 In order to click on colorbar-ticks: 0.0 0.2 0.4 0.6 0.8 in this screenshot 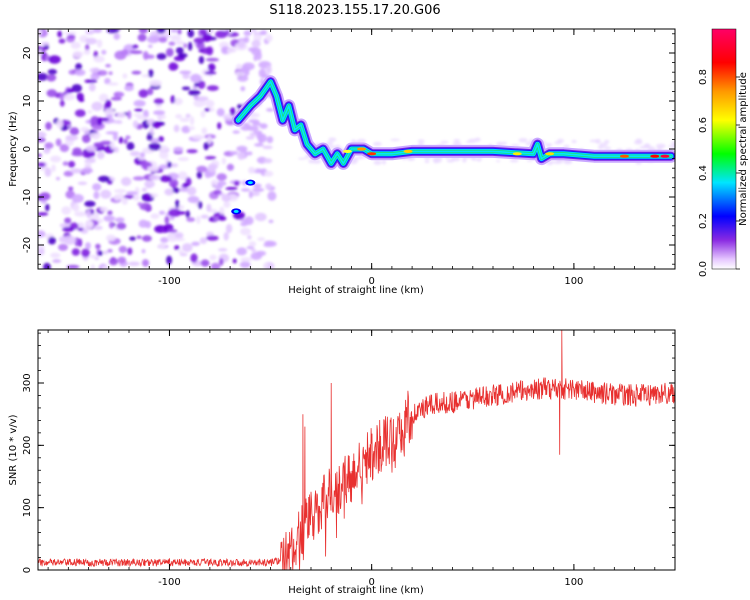, I will do `click(719, 173)`.